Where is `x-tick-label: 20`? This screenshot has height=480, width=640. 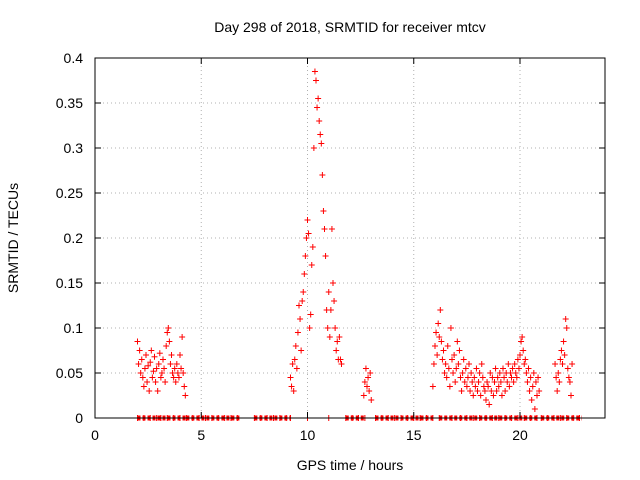
x-tick-label: 20 is located at coordinates (520, 435).